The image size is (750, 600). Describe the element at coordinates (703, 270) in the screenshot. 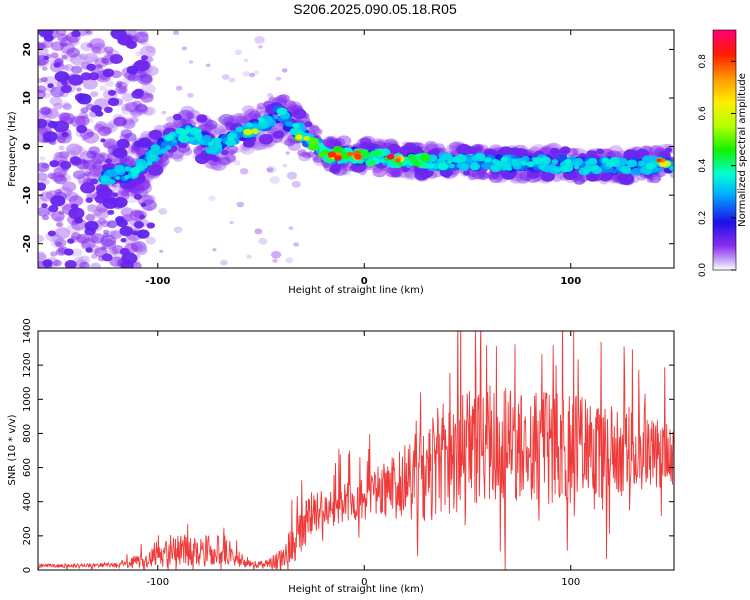

I see `colorbar-tick-label: 0.0` at that location.